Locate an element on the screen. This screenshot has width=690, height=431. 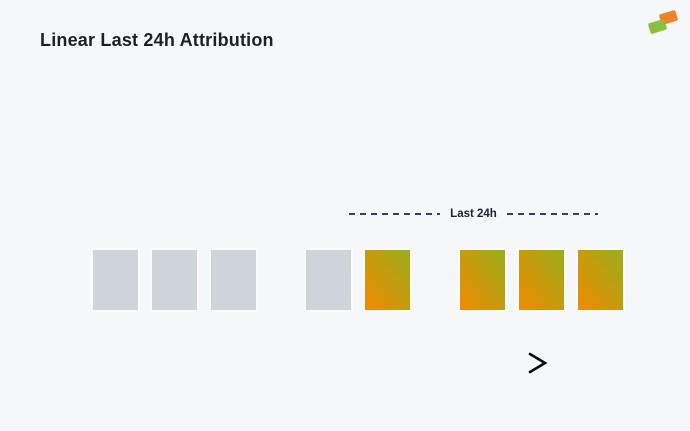
last-24h-label: Last 24h is located at coordinates (473, 214).